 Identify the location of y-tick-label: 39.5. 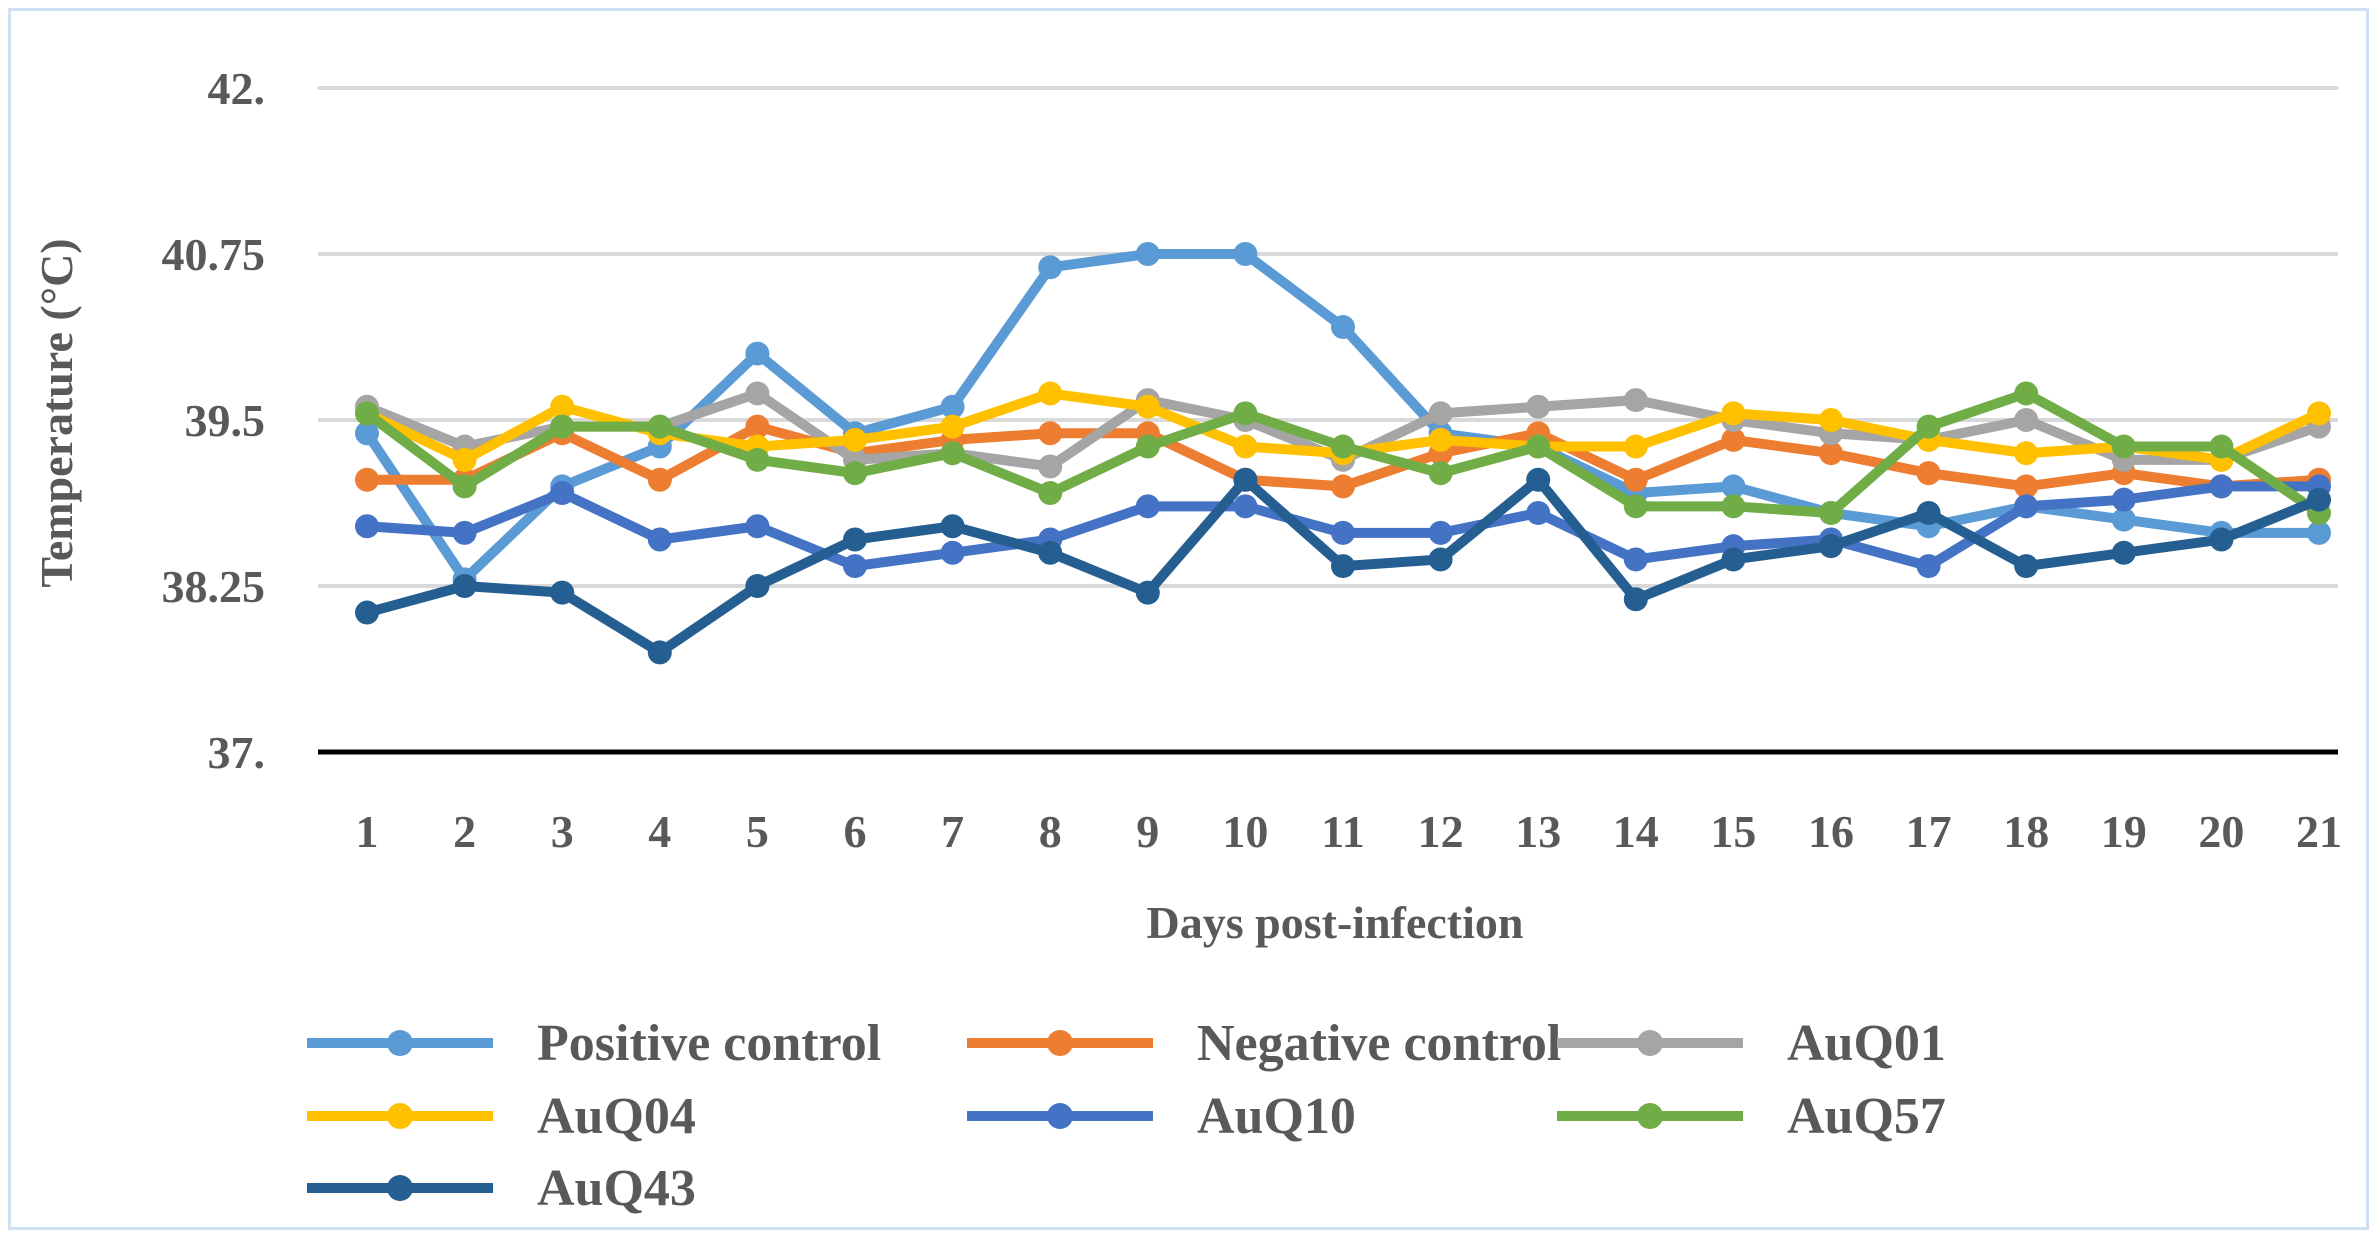
(225, 420).